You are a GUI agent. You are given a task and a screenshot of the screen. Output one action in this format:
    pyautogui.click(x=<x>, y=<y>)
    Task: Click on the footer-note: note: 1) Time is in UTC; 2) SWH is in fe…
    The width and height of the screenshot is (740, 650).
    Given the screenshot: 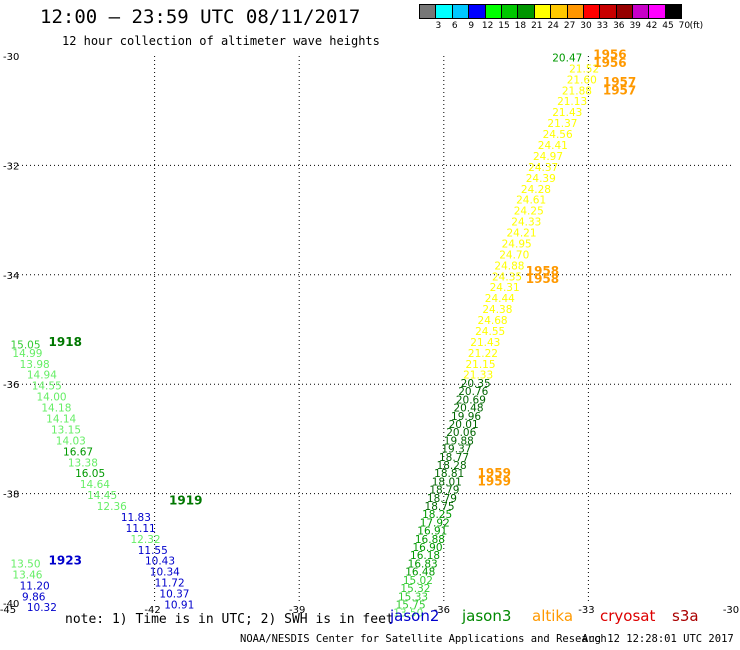 What is the action you would take?
    pyautogui.click(x=229, y=619)
    